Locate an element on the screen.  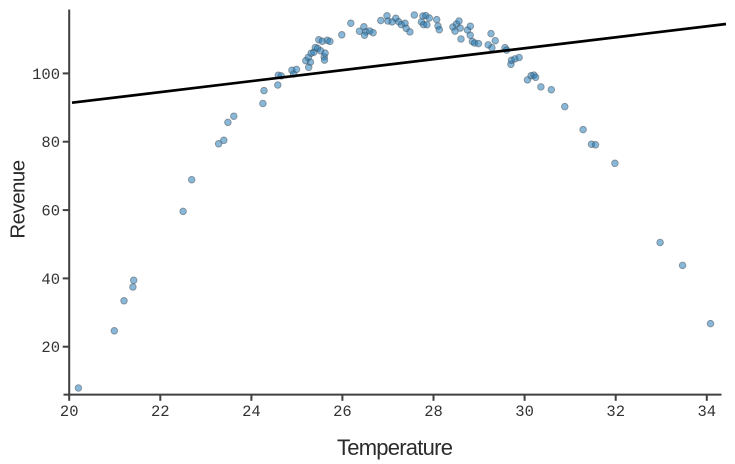
svg-text: 100 is located at coordinates (46, 75).